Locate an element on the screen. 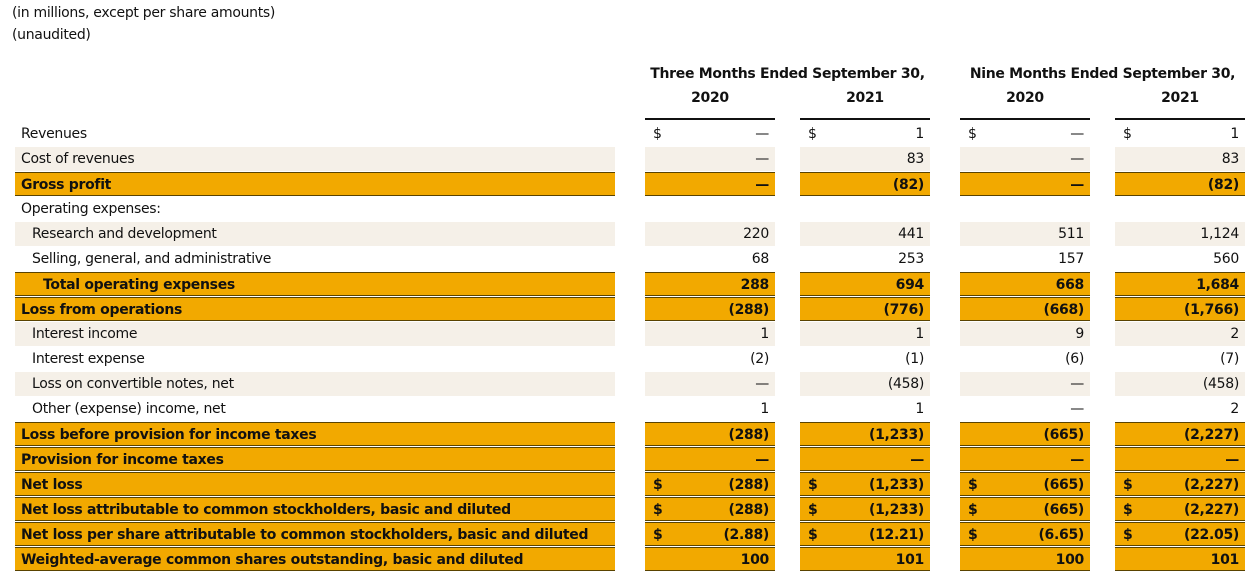 The height and width of the screenshot is (583, 1260). value: 253 is located at coordinates (911, 259).